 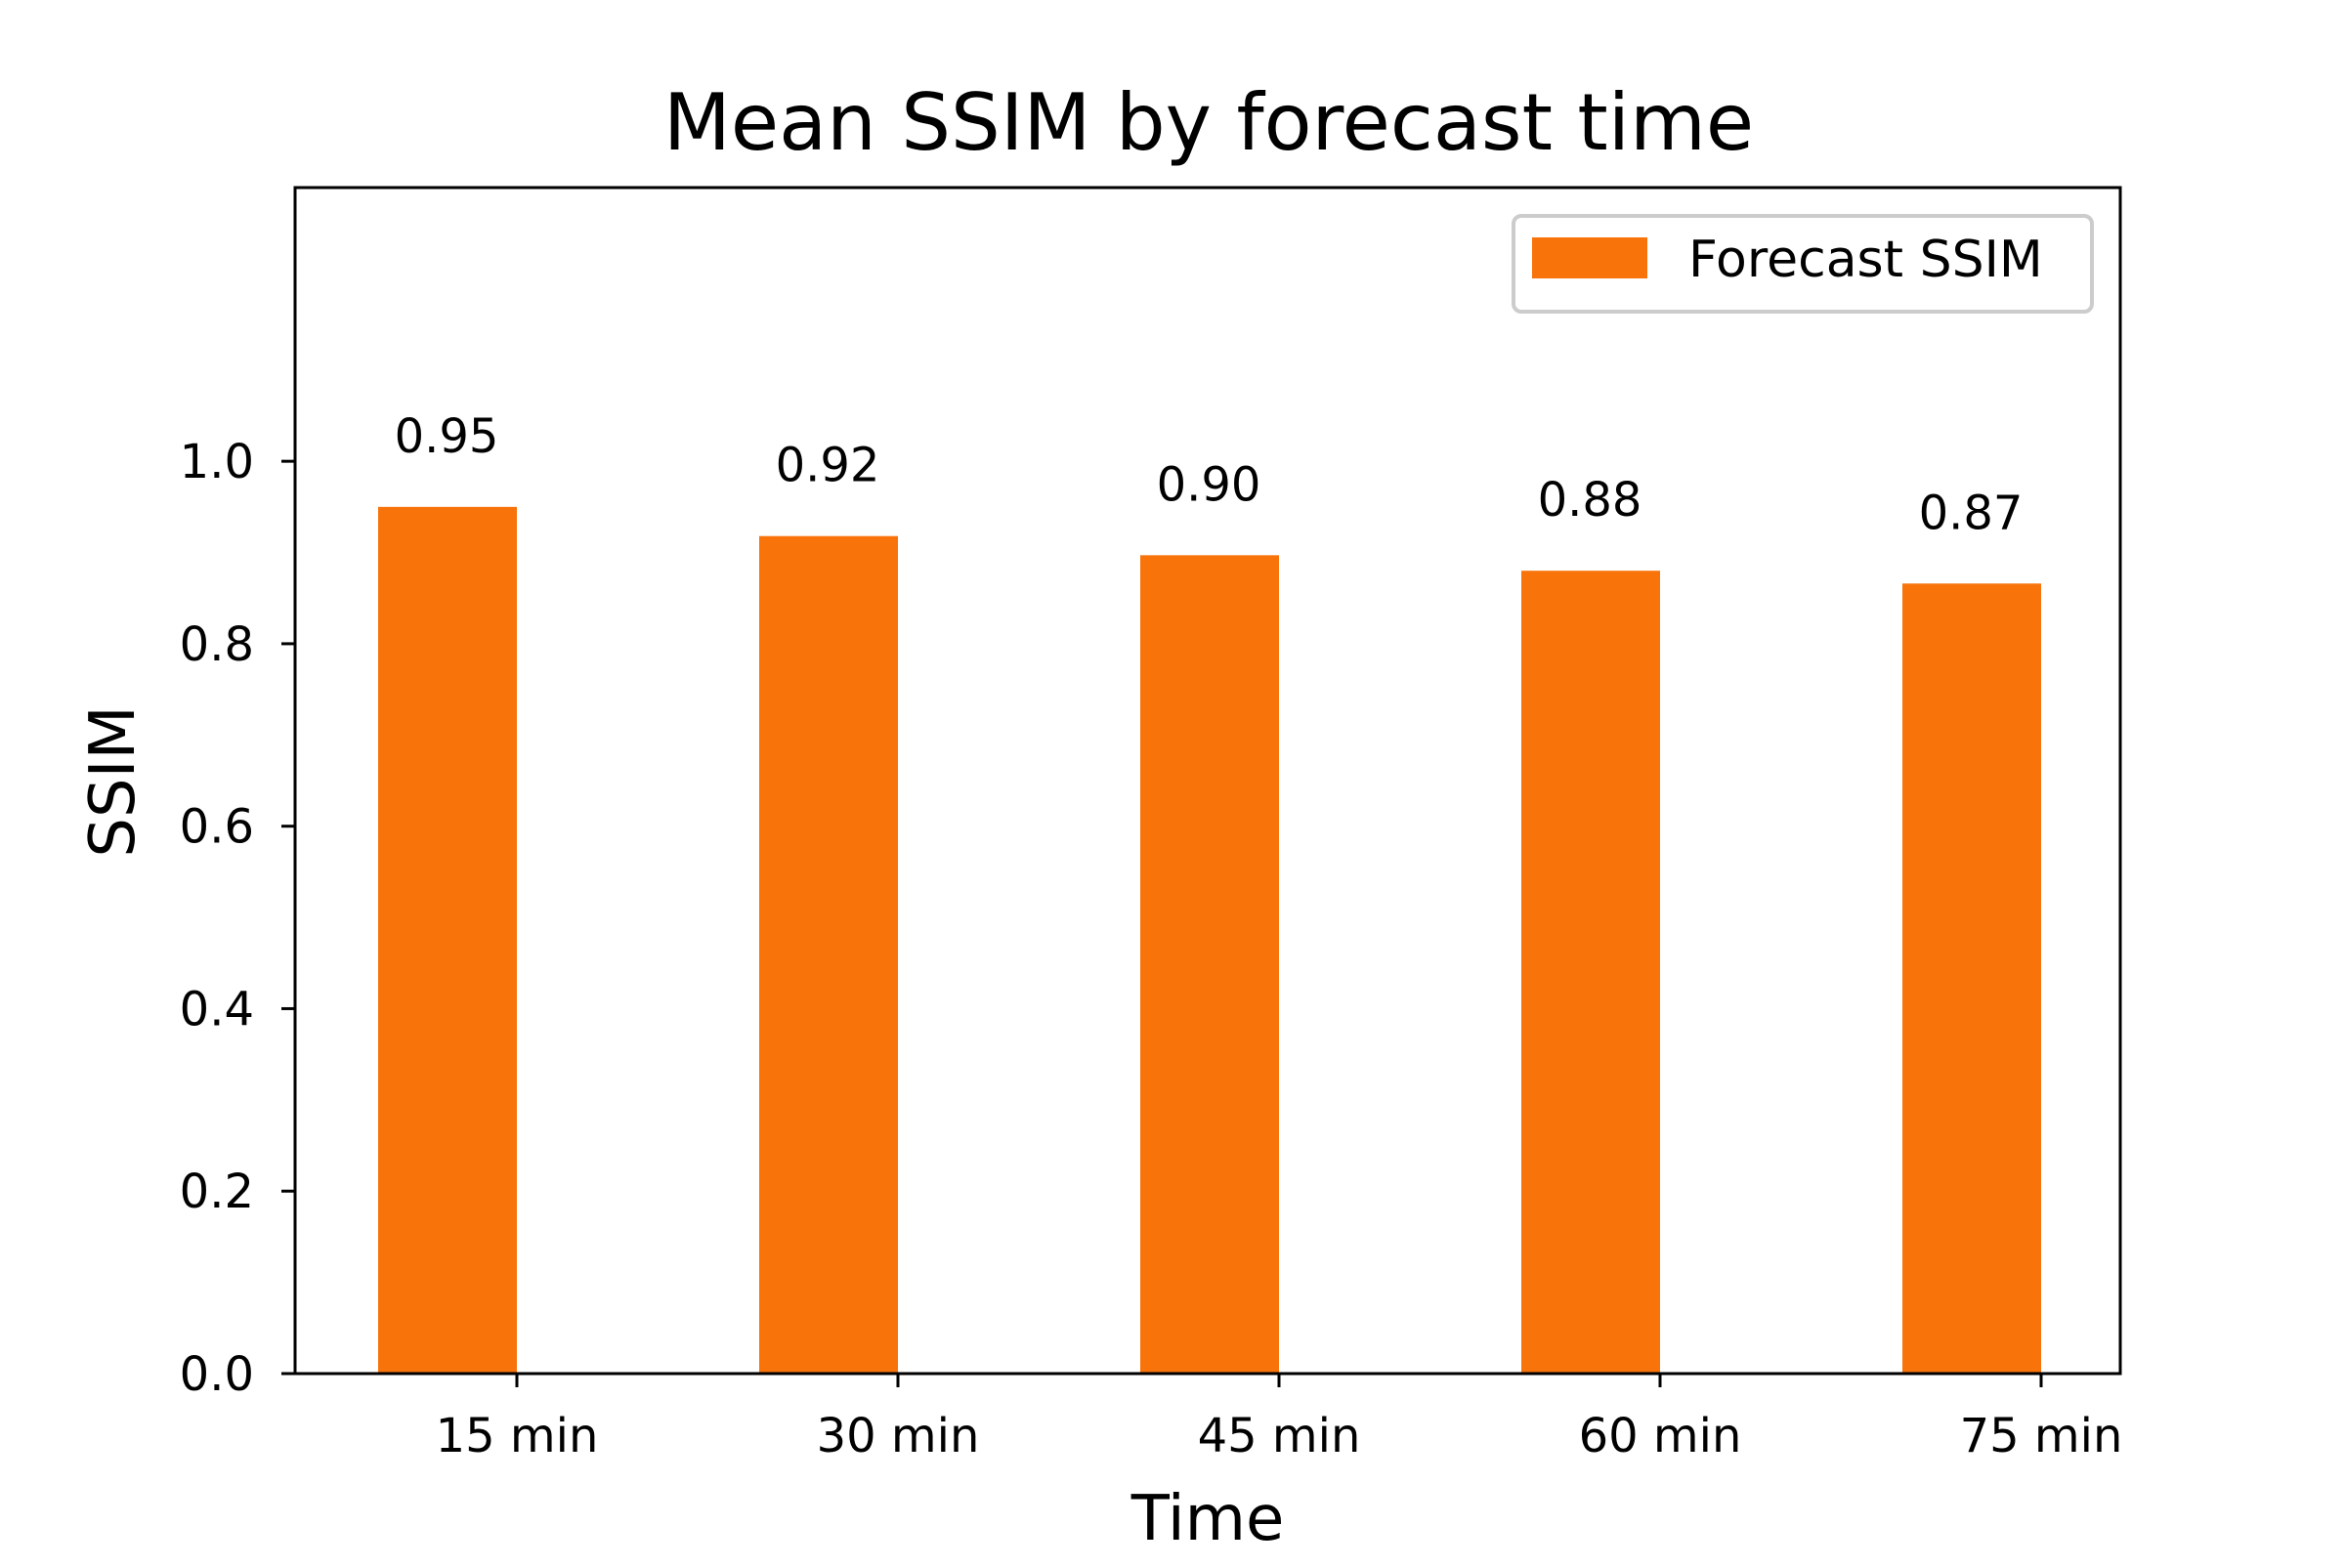 What do you see at coordinates (2042, 1436) in the screenshot?
I see `x-tick-label: 75 min` at bounding box center [2042, 1436].